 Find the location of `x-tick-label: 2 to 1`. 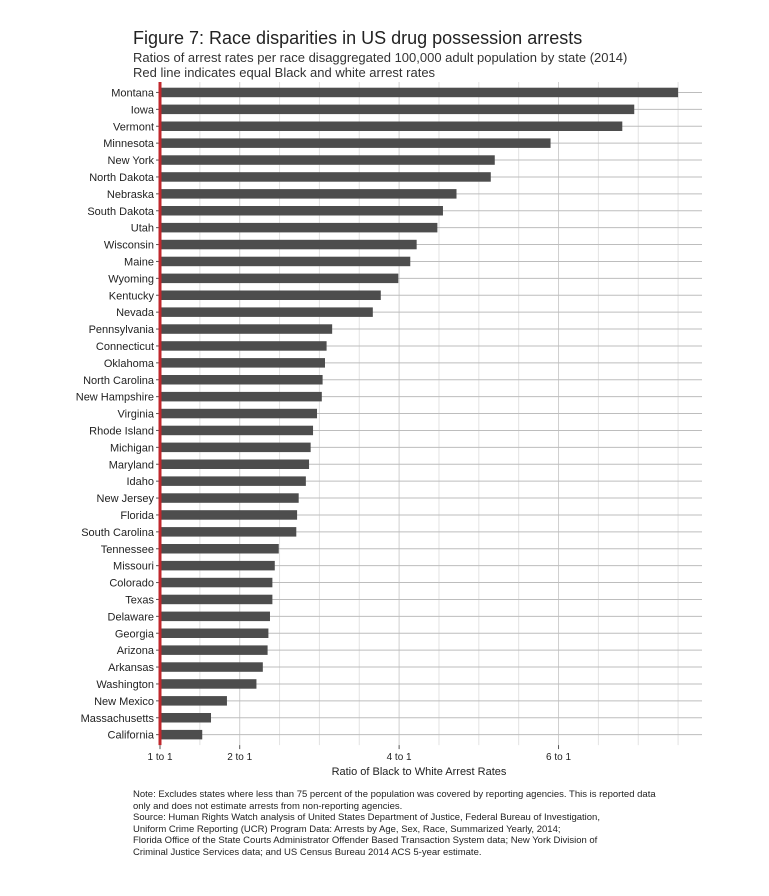

x-tick-label: 2 to 1 is located at coordinates (239, 757).